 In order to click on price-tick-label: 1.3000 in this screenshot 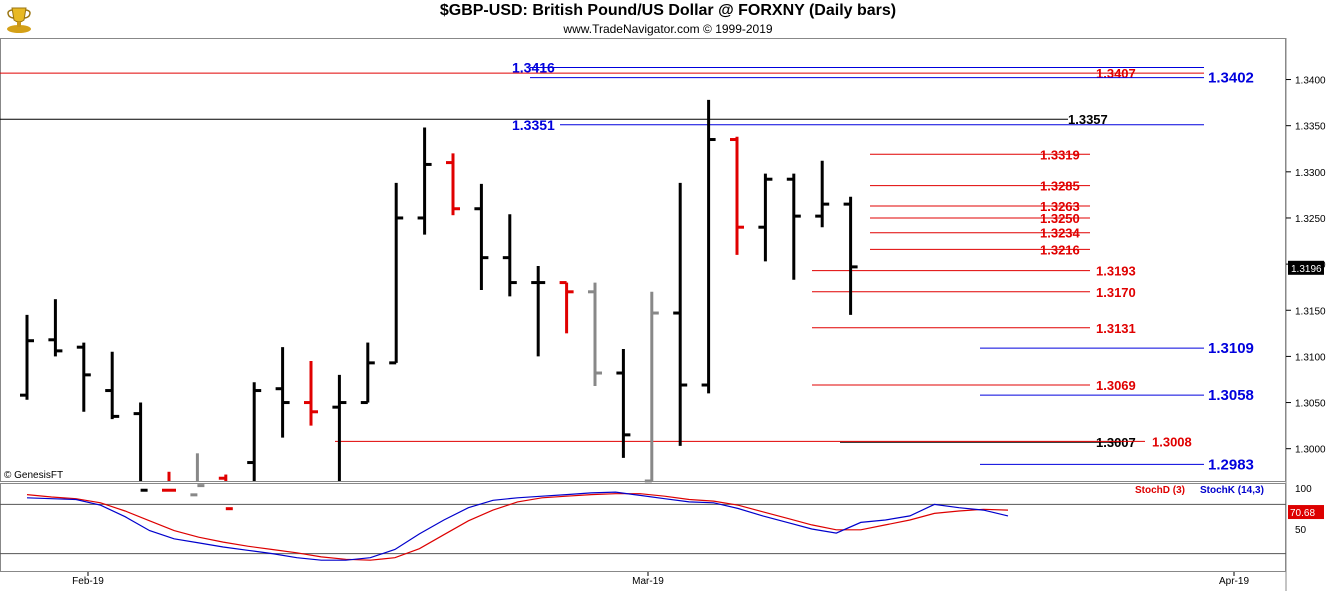, I will do `click(1310, 450)`.